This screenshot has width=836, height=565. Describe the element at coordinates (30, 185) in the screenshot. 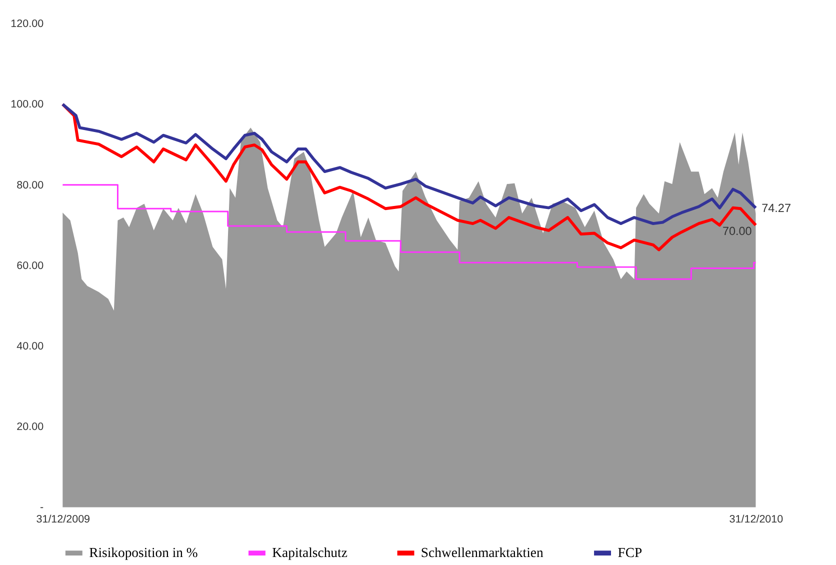

I see `y-tick-label: 80.00` at that location.